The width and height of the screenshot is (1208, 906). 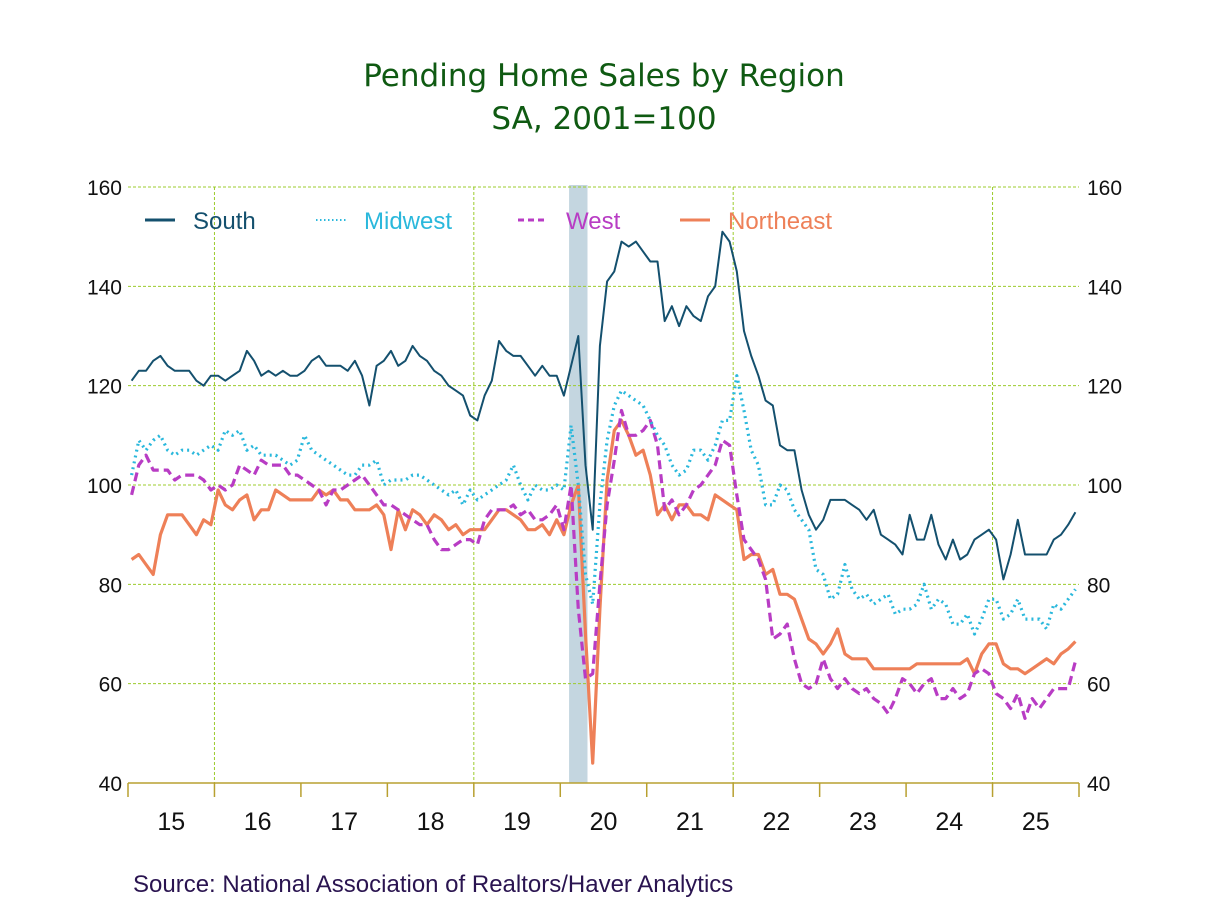 What do you see at coordinates (690, 822) in the screenshot?
I see `x-tick-label: 21` at bounding box center [690, 822].